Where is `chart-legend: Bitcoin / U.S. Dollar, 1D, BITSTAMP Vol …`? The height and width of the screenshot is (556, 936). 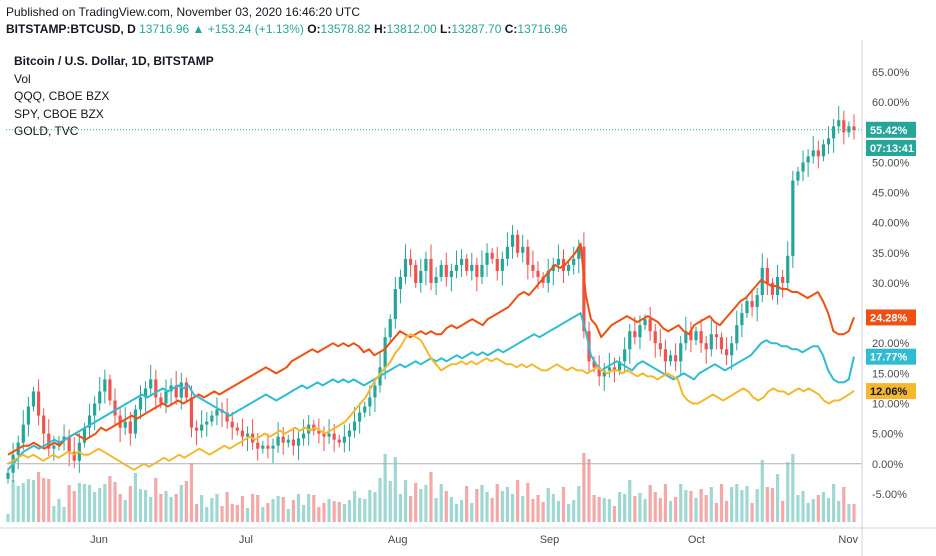 chart-legend: Bitcoin / U.S. Dollar, 1D, BITSTAMP Vol … is located at coordinates (114, 97).